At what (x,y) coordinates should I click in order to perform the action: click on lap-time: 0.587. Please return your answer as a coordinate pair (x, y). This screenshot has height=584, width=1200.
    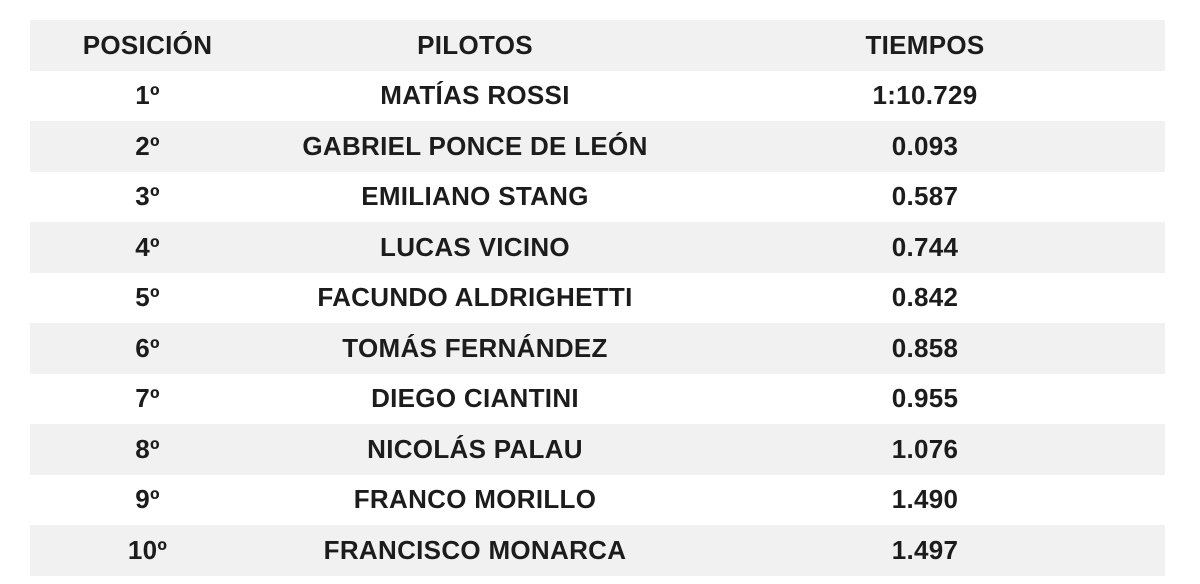
    Looking at the image, I should click on (925, 196).